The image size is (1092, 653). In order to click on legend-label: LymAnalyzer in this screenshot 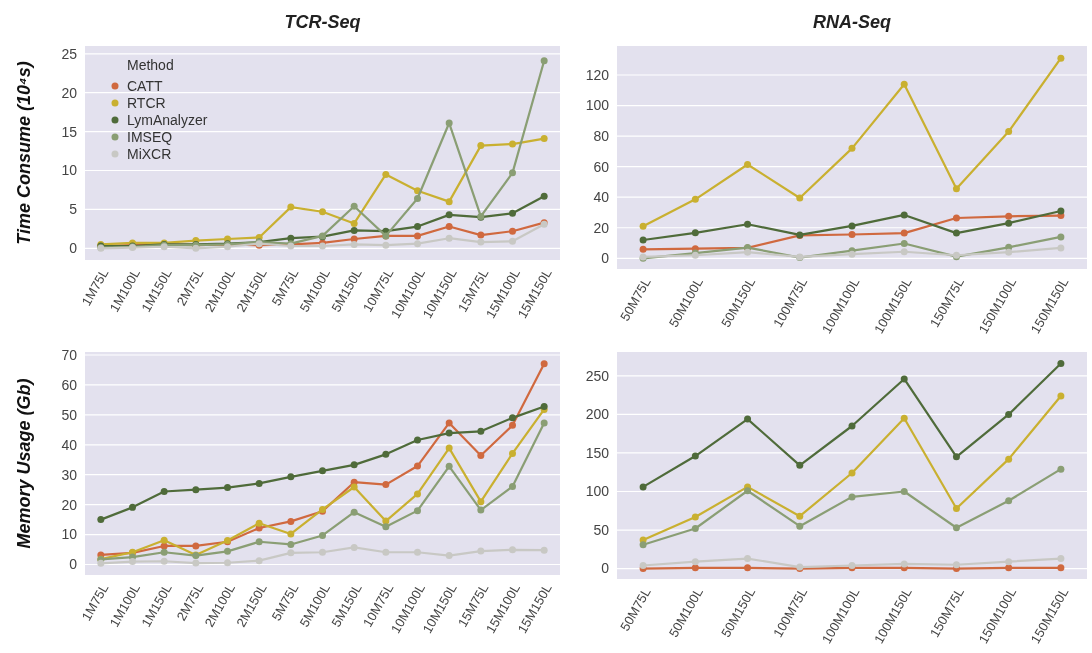, I will do `click(167, 120)`.